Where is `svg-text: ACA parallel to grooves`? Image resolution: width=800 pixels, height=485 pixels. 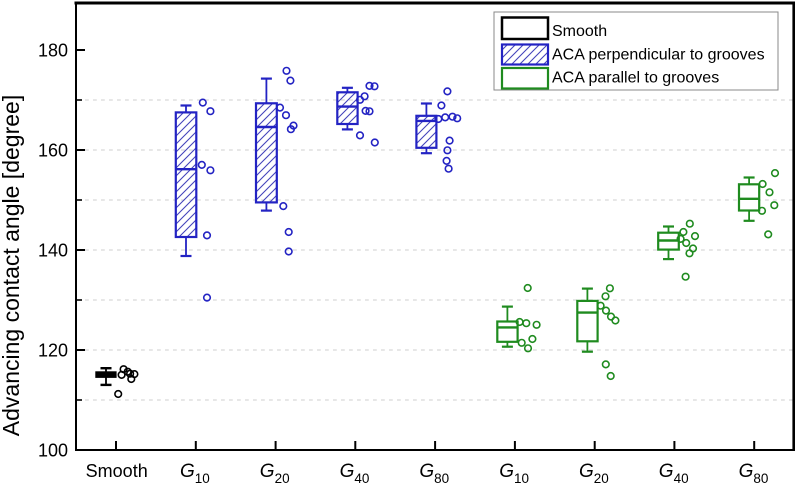 svg-text: ACA parallel to grooves is located at coordinates (635, 78).